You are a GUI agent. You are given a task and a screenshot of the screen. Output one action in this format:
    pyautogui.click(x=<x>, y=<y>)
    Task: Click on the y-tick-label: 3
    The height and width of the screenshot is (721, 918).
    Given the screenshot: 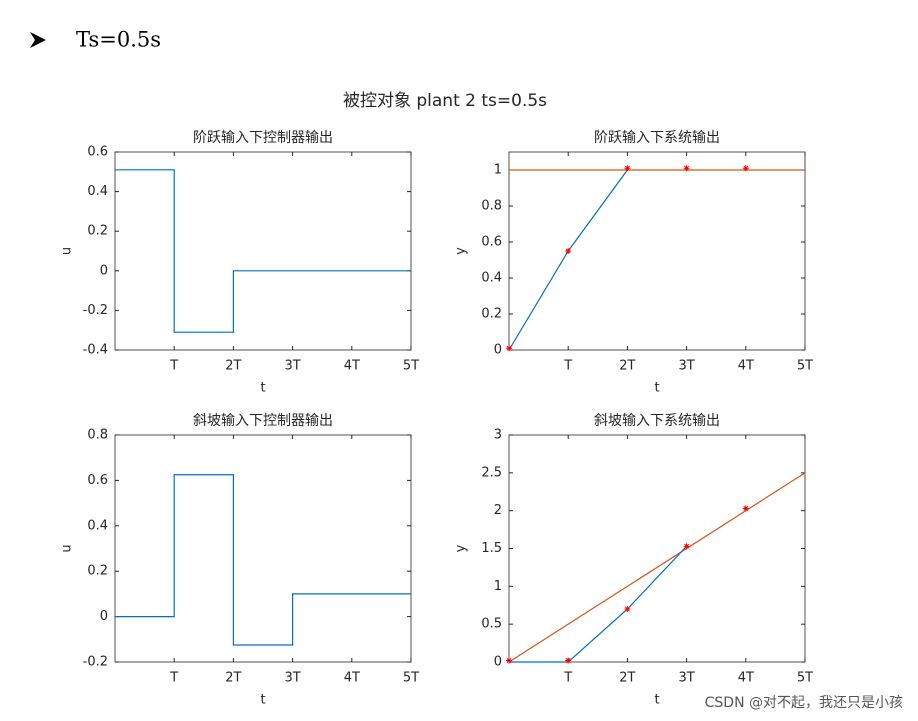 What is the action you would take?
    pyautogui.click(x=498, y=435)
    